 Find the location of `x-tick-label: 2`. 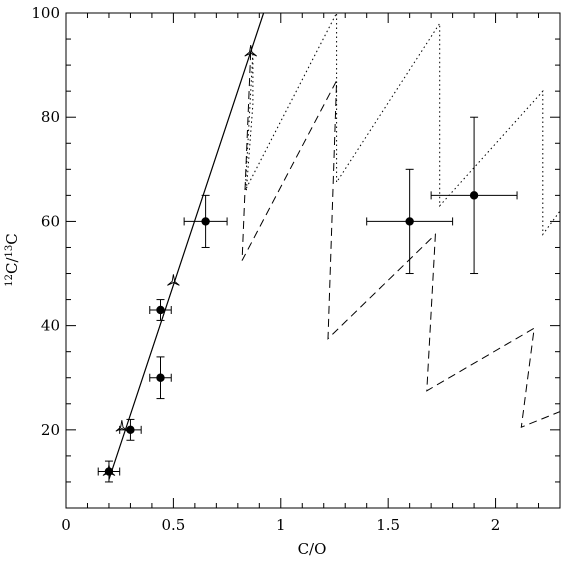

x-tick-label: 2 is located at coordinates (496, 525).